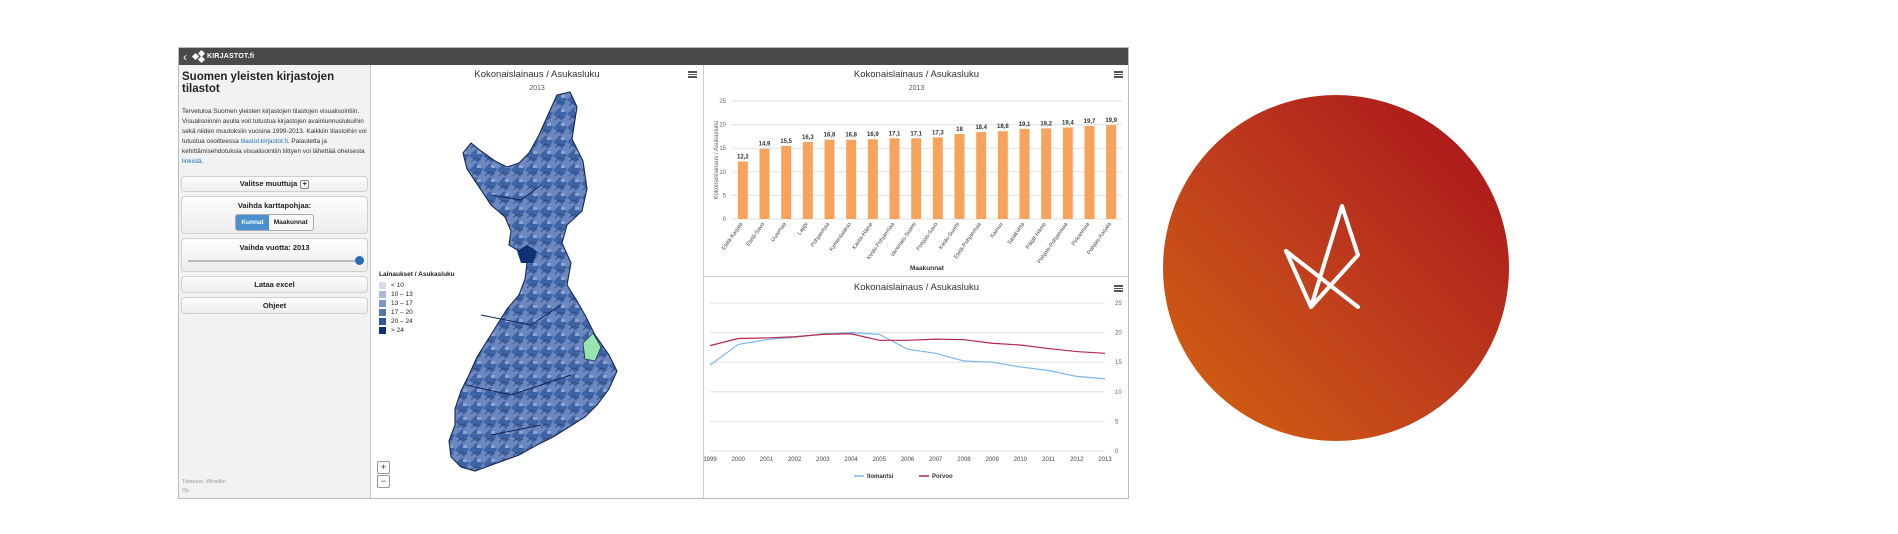 The height and width of the screenshot is (534, 1898). Describe the element at coordinates (383, 481) in the screenshot. I see `zoom-out-button: −` at that location.